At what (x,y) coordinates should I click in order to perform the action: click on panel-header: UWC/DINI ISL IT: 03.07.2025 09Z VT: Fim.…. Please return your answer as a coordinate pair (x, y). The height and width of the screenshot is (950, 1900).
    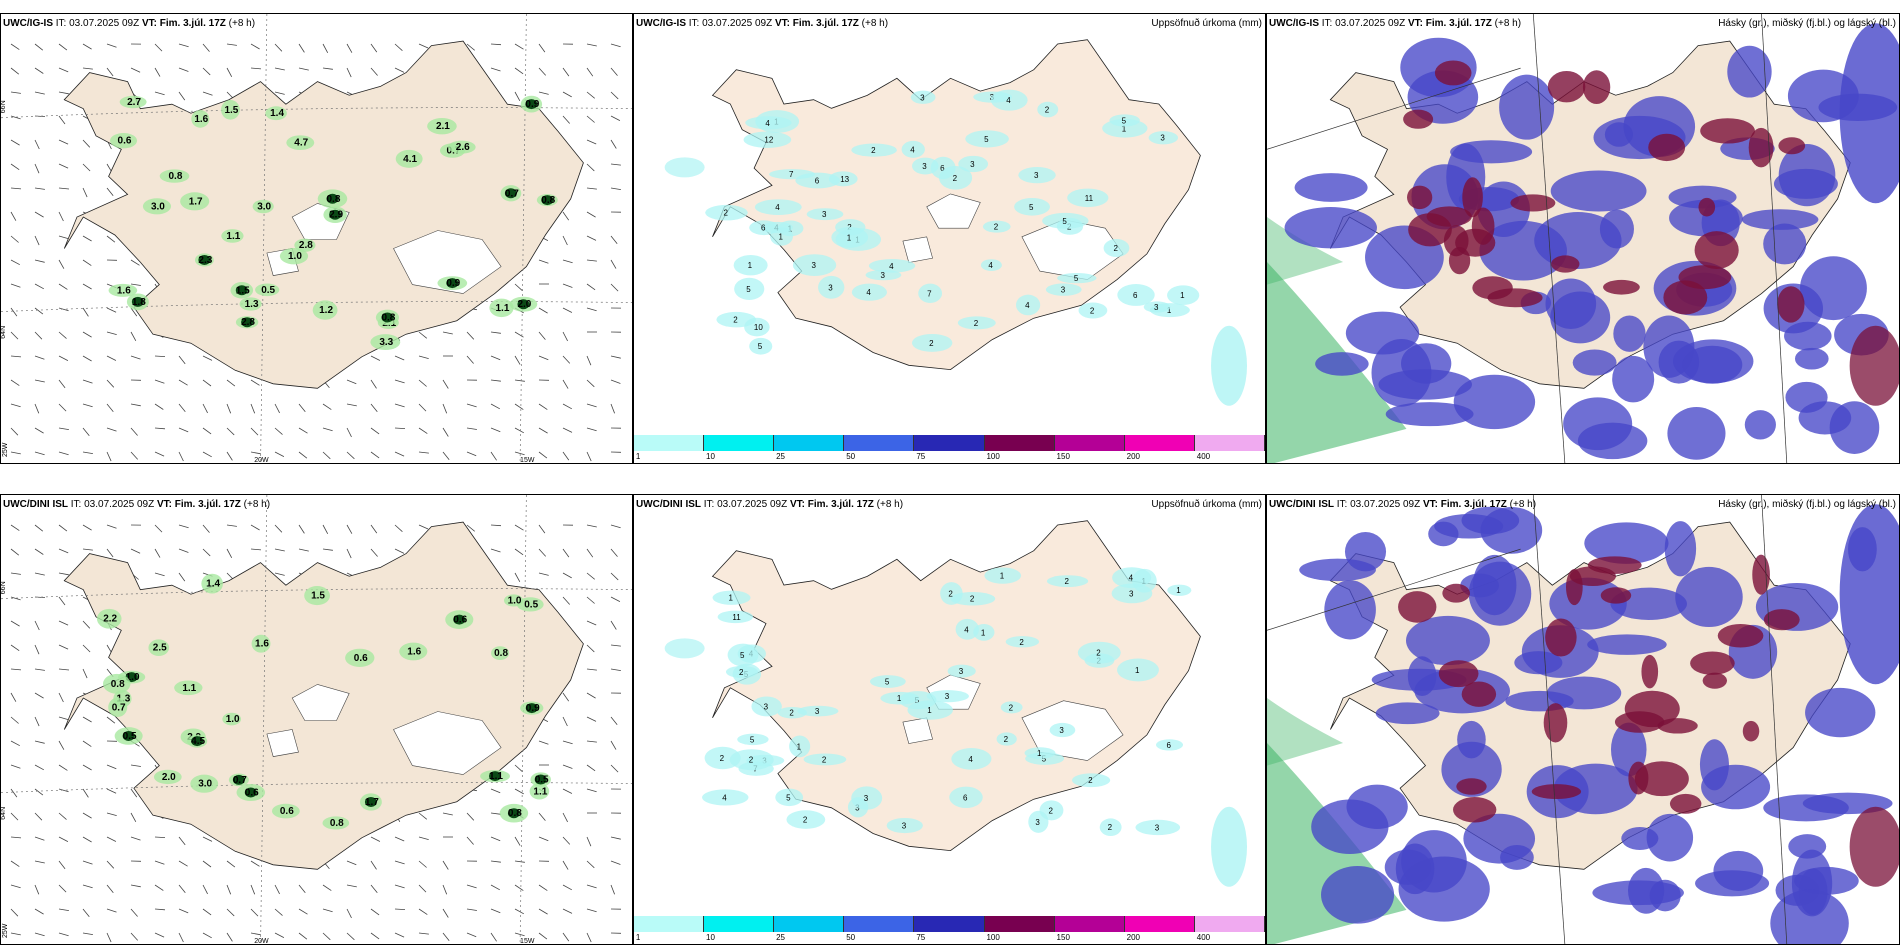
    Looking at the image, I should click on (137, 504).